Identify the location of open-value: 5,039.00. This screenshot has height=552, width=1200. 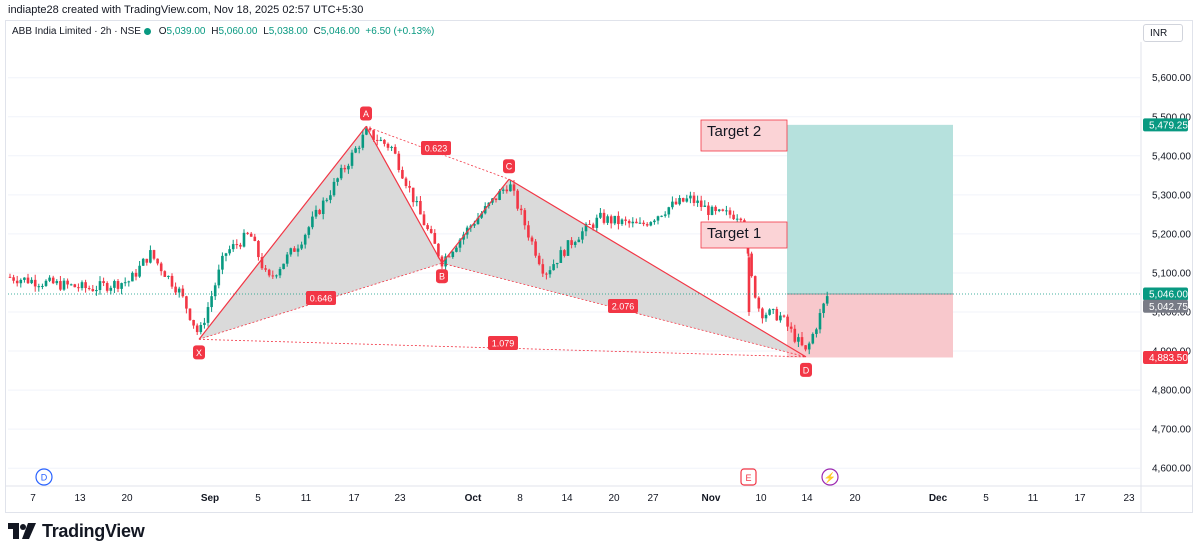
(186, 31).